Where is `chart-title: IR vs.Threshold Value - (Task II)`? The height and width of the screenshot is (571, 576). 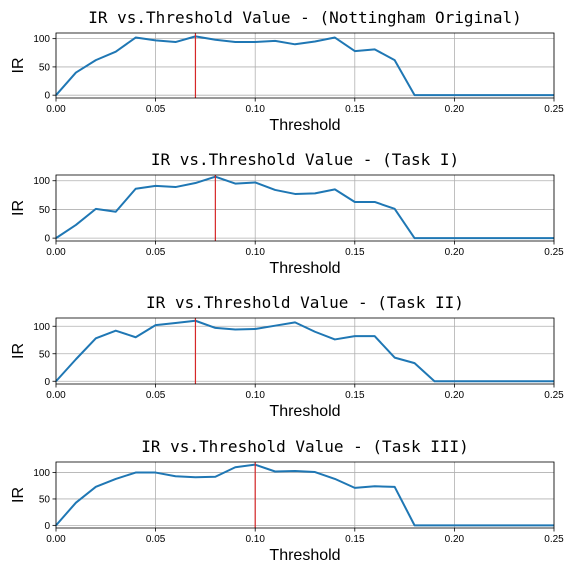
chart-title: IR vs.Threshold Value - (Task II) is located at coordinates (305, 302).